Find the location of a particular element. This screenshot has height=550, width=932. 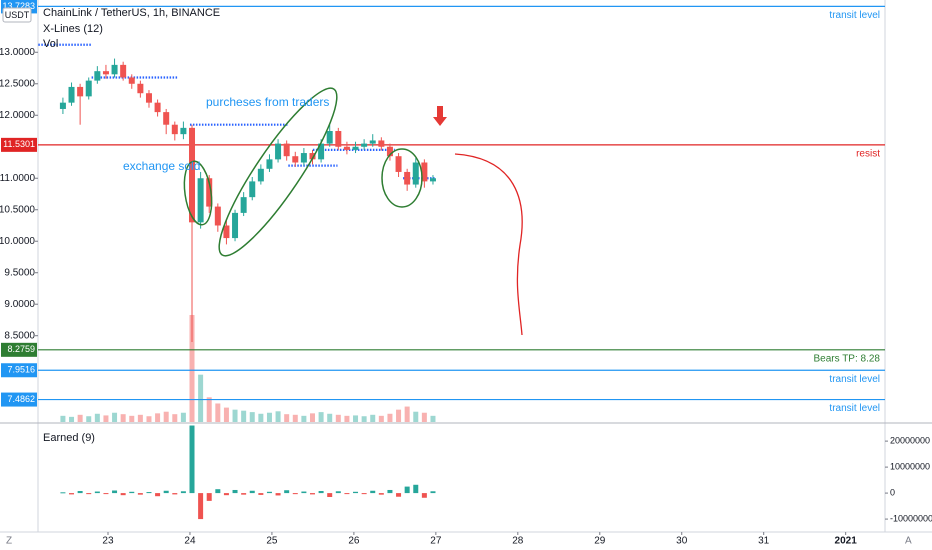

chart-title: ChainLink / TetherUS, 1h, BINANCE is located at coordinates (131, 13).